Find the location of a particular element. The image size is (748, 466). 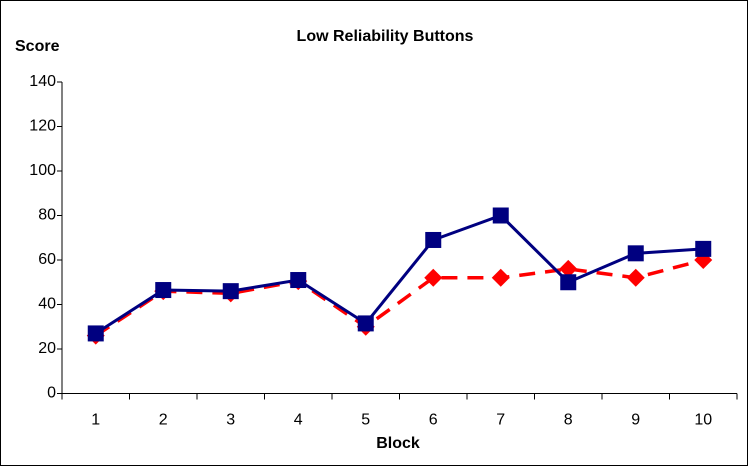

chart-title: Low Reliability Buttons is located at coordinates (385, 36).